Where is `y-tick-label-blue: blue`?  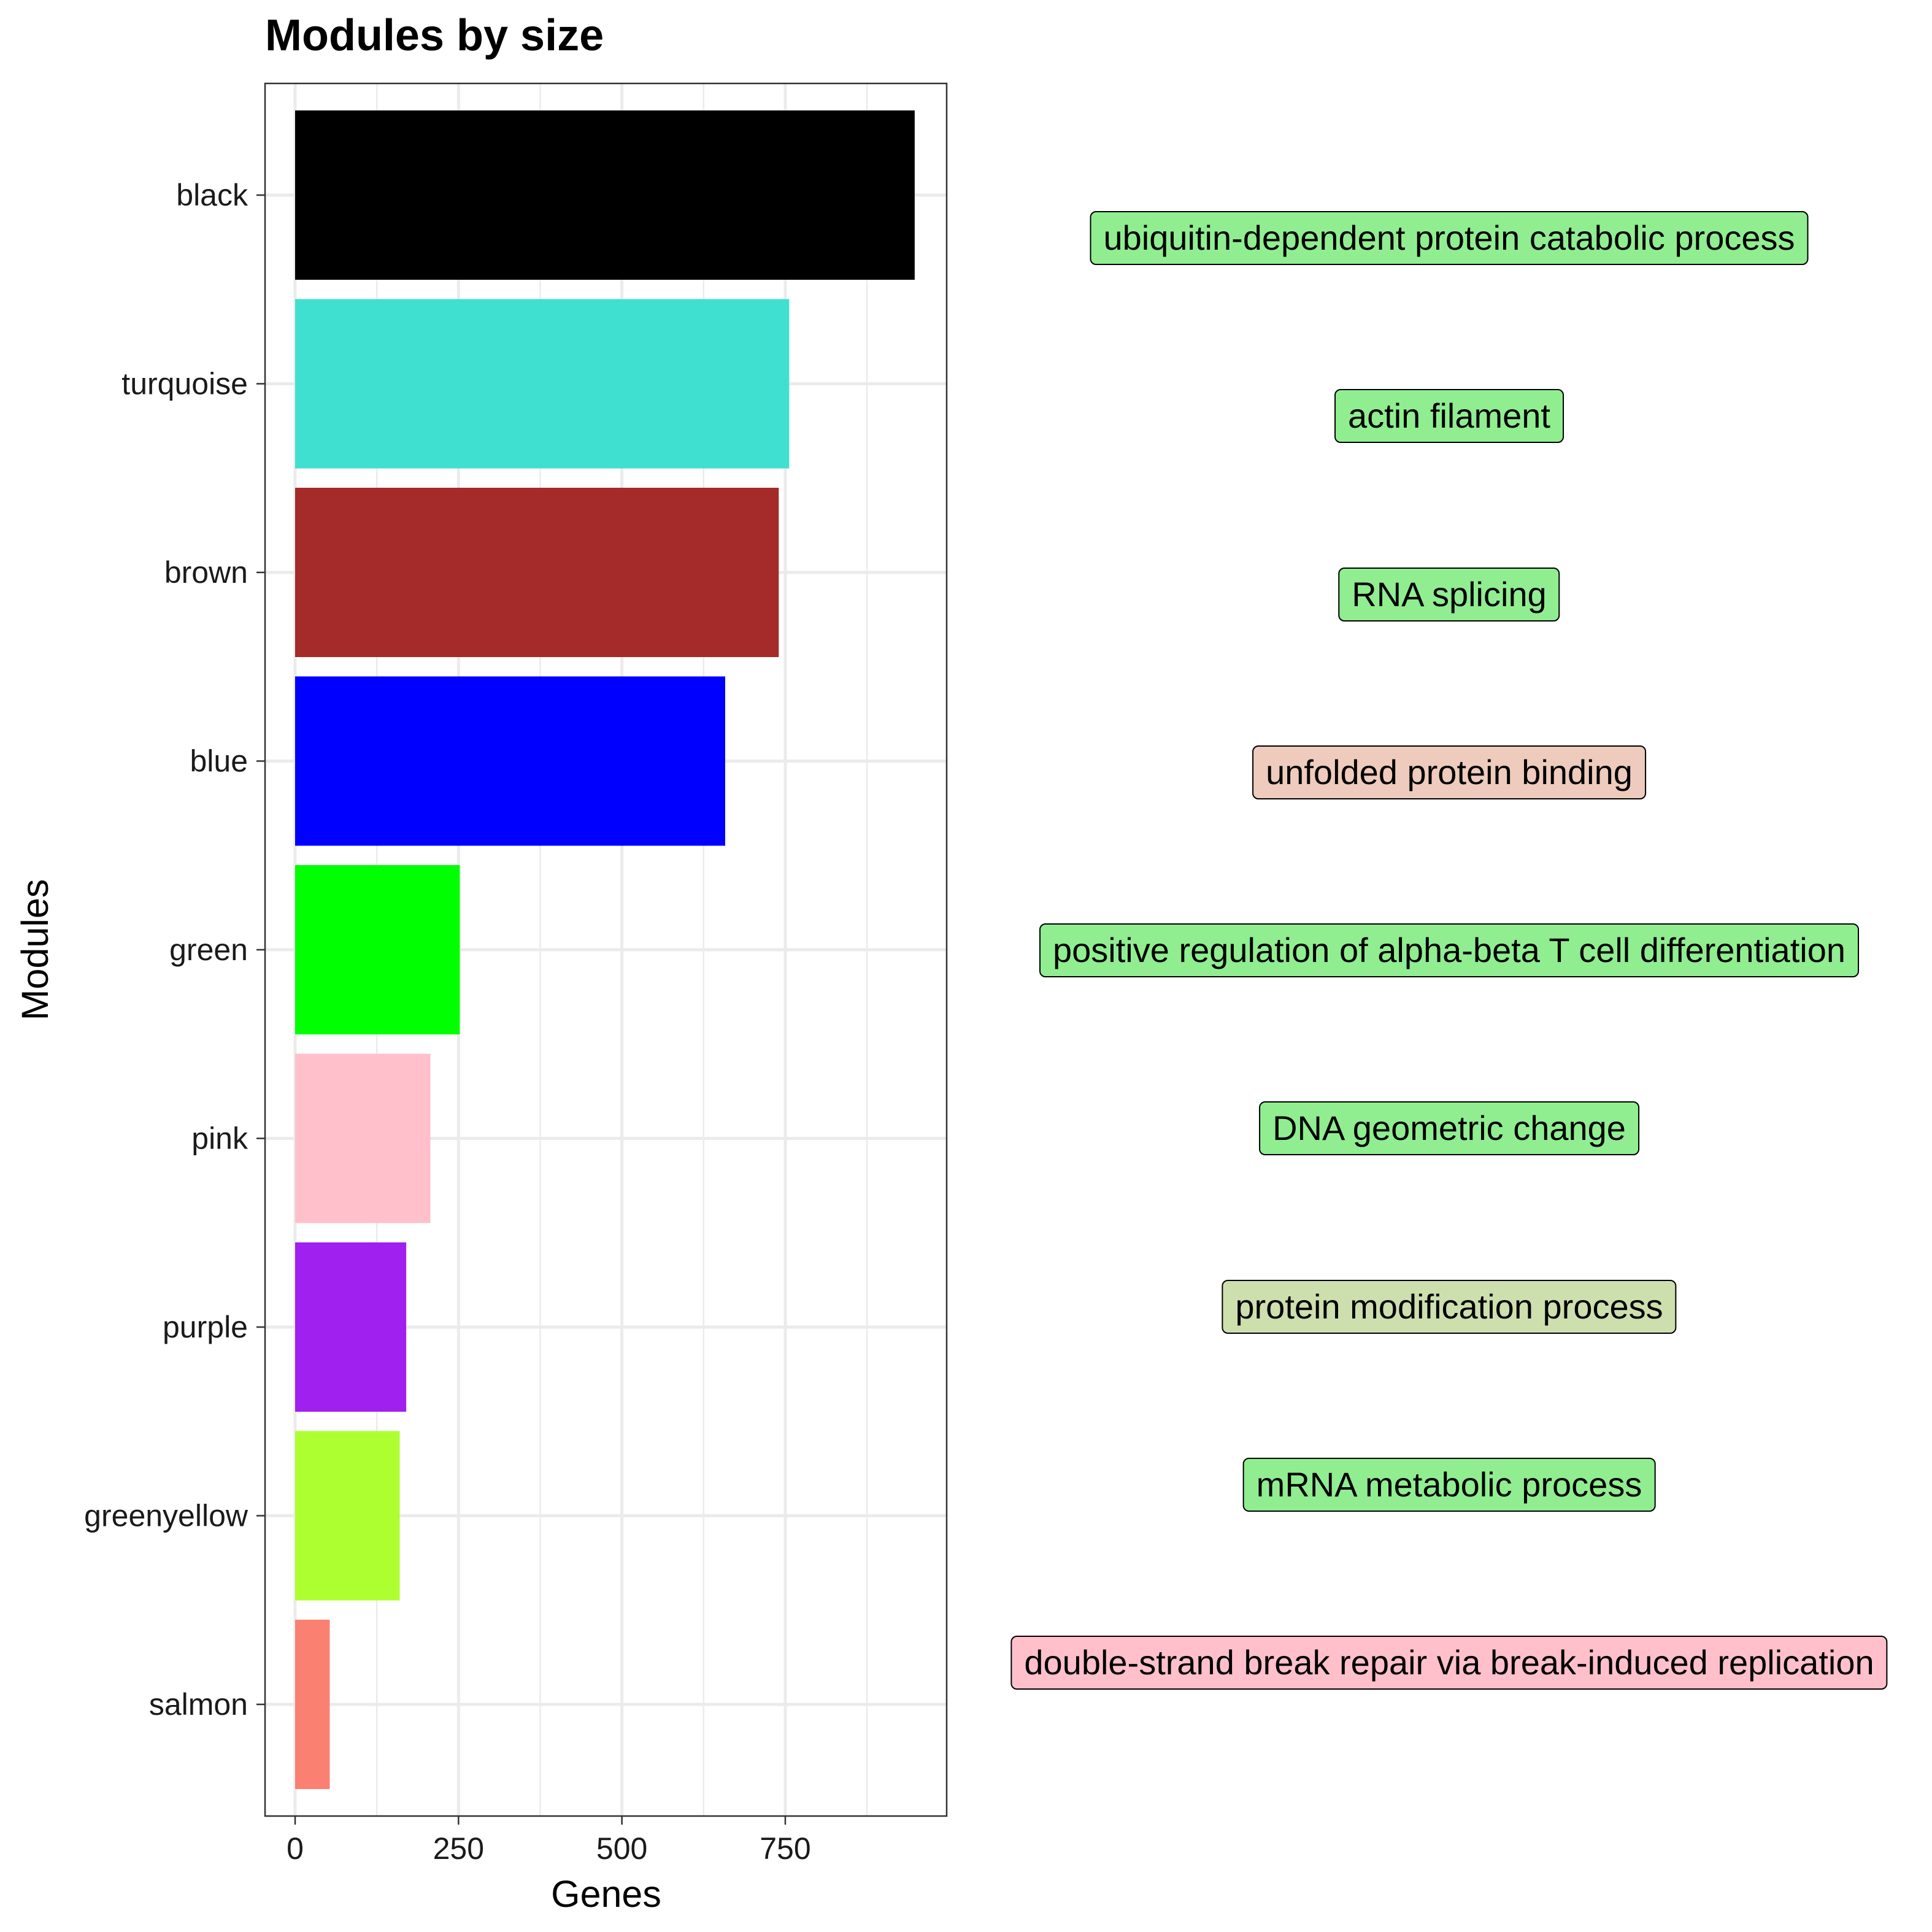
y-tick-label-blue: blue is located at coordinates (219, 761).